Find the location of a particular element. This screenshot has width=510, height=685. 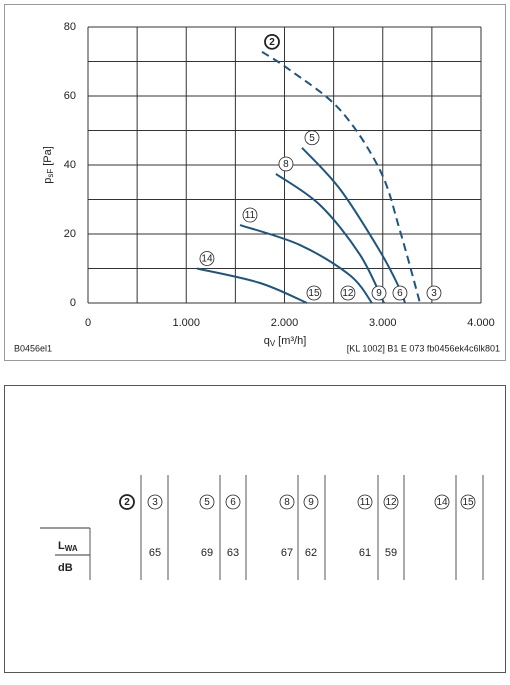

row-unit: dB is located at coordinates (65, 568).